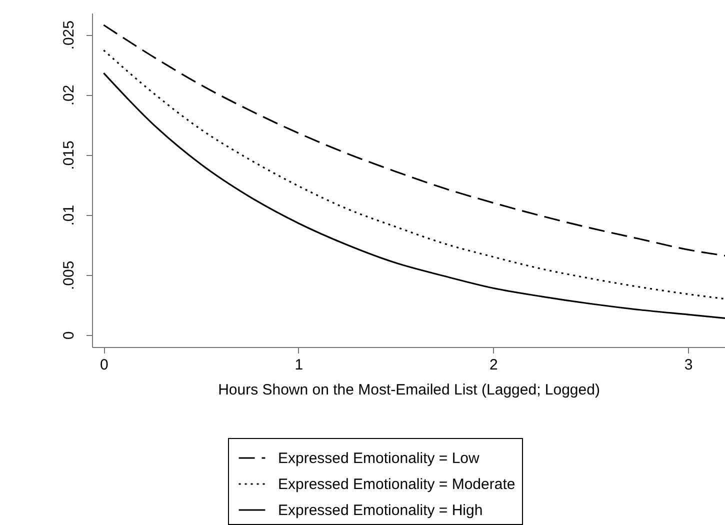  Describe the element at coordinates (397, 484) in the screenshot. I see `legend-label: Expressed Emotionality = Moderate` at that location.